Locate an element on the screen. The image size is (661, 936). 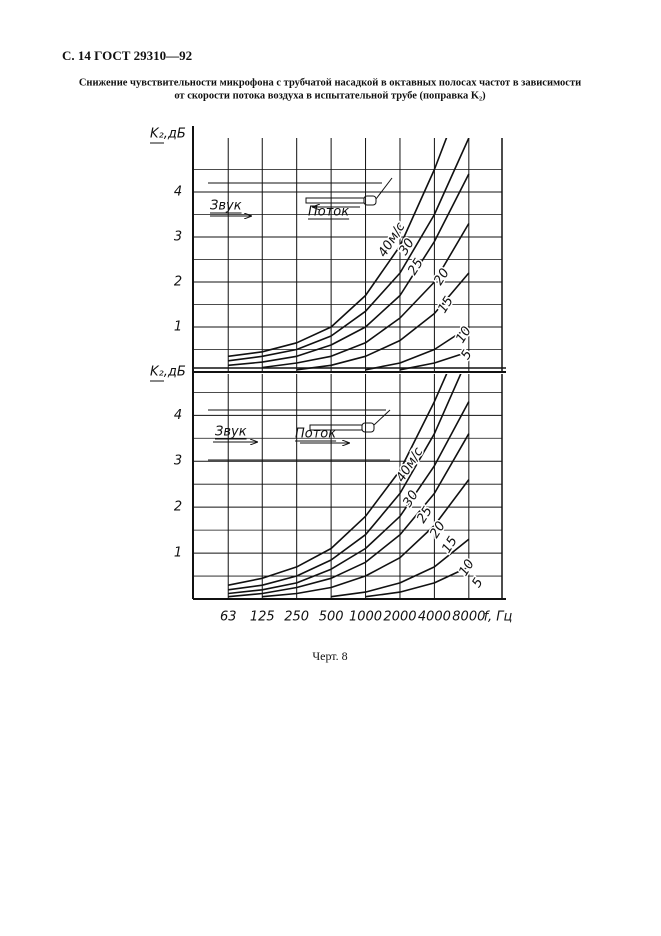
x-axis-label: f, Гц is located at coordinates (498, 617).